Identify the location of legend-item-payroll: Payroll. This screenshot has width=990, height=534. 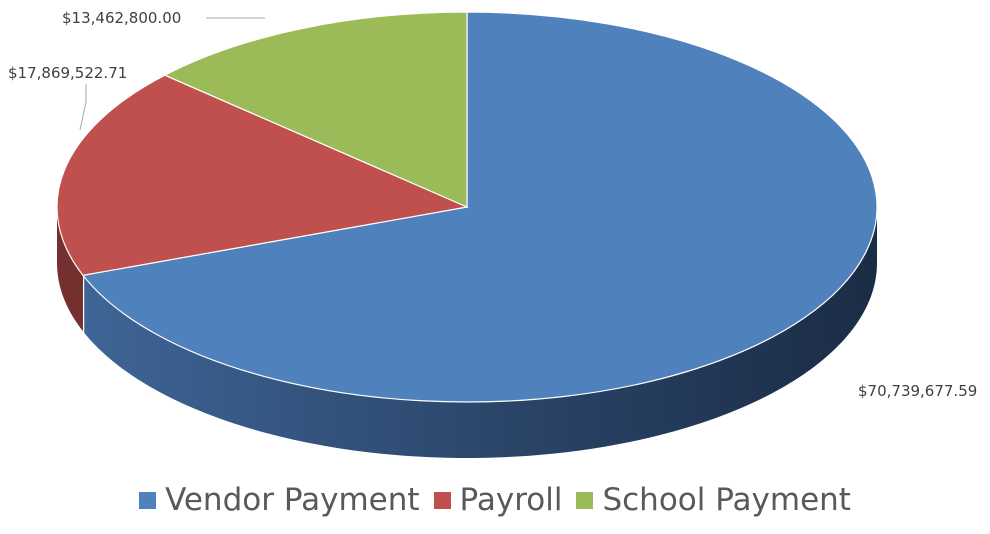
(498, 500).